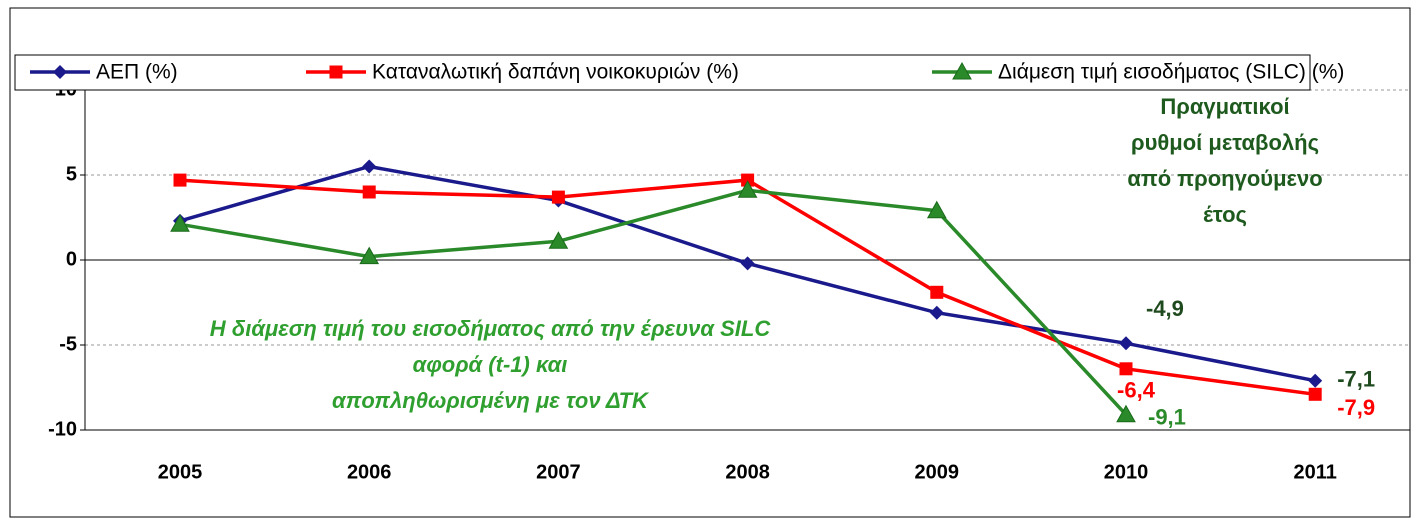  Describe the element at coordinates (1224, 106) in the screenshot. I see `annotation: Πραγματικοί` at that location.